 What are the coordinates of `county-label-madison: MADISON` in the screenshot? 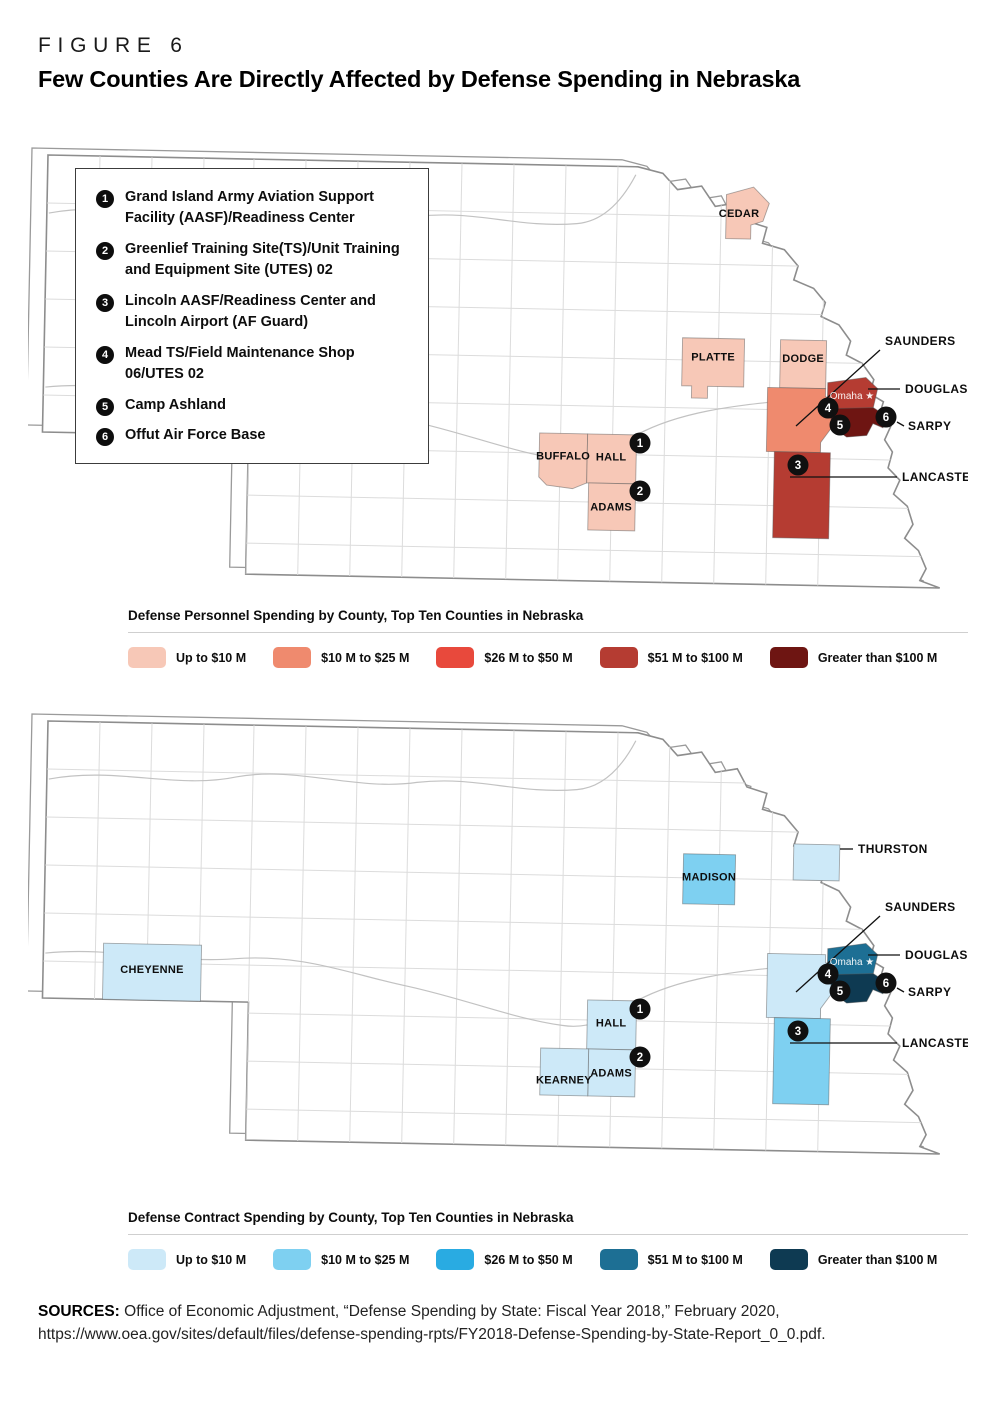 It's located at (709, 877).